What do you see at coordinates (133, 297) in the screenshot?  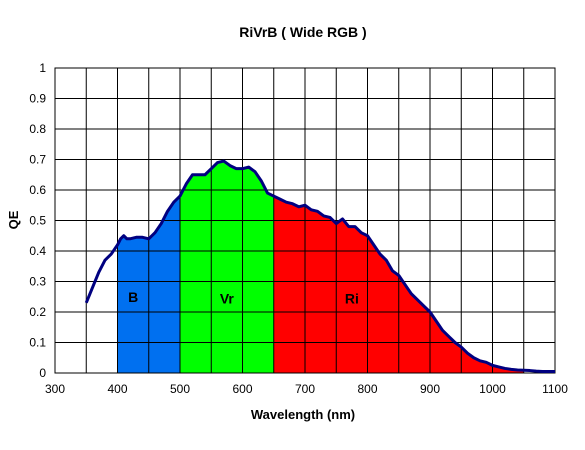 I see `band-label-b: B` at bounding box center [133, 297].